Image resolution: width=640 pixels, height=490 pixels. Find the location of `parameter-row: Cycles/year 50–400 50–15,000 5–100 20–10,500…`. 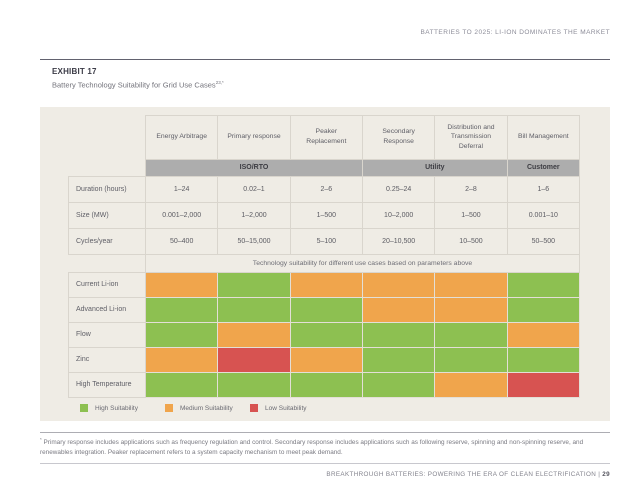

parameter-row: Cycles/year 50–400 50–15,000 5–100 20–10,500… is located at coordinates (324, 241).